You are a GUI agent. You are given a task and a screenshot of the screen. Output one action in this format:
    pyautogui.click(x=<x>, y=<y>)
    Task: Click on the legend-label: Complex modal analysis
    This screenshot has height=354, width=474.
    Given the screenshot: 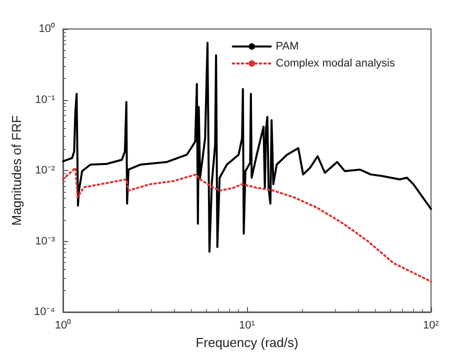 What is the action you would take?
    pyautogui.click(x=336, y=64)
    